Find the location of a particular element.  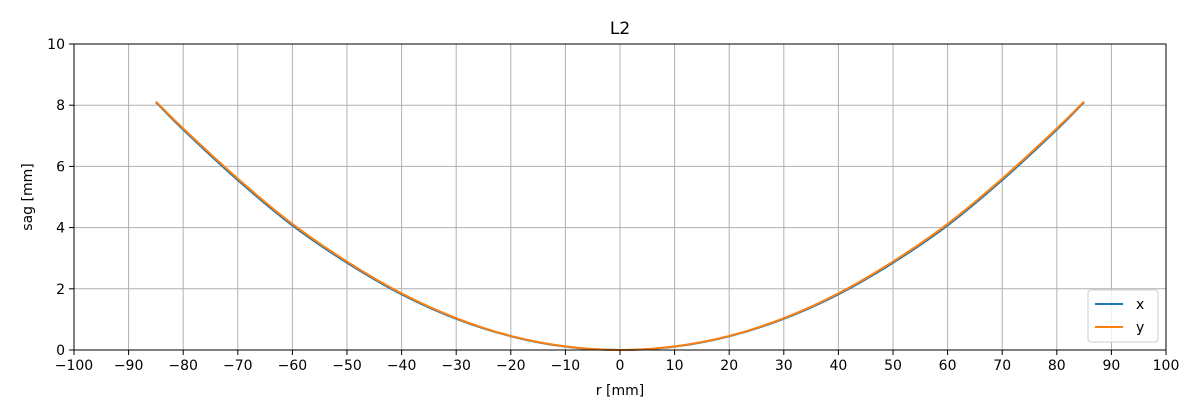

x-tick-label: −50 is located at coordinates (347, 366).